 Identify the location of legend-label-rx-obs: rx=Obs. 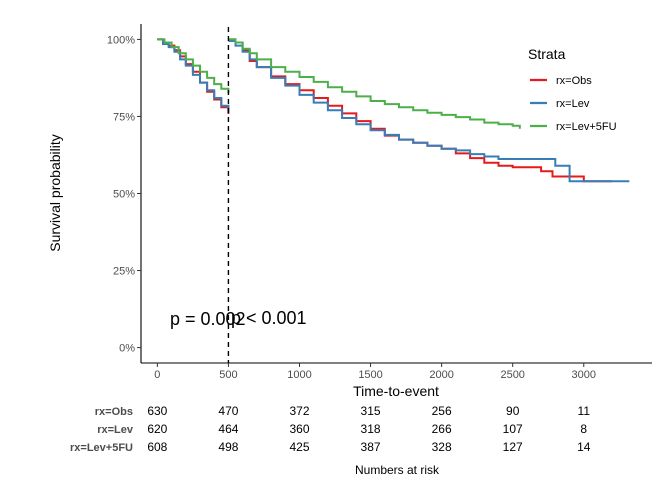
(574, 81).